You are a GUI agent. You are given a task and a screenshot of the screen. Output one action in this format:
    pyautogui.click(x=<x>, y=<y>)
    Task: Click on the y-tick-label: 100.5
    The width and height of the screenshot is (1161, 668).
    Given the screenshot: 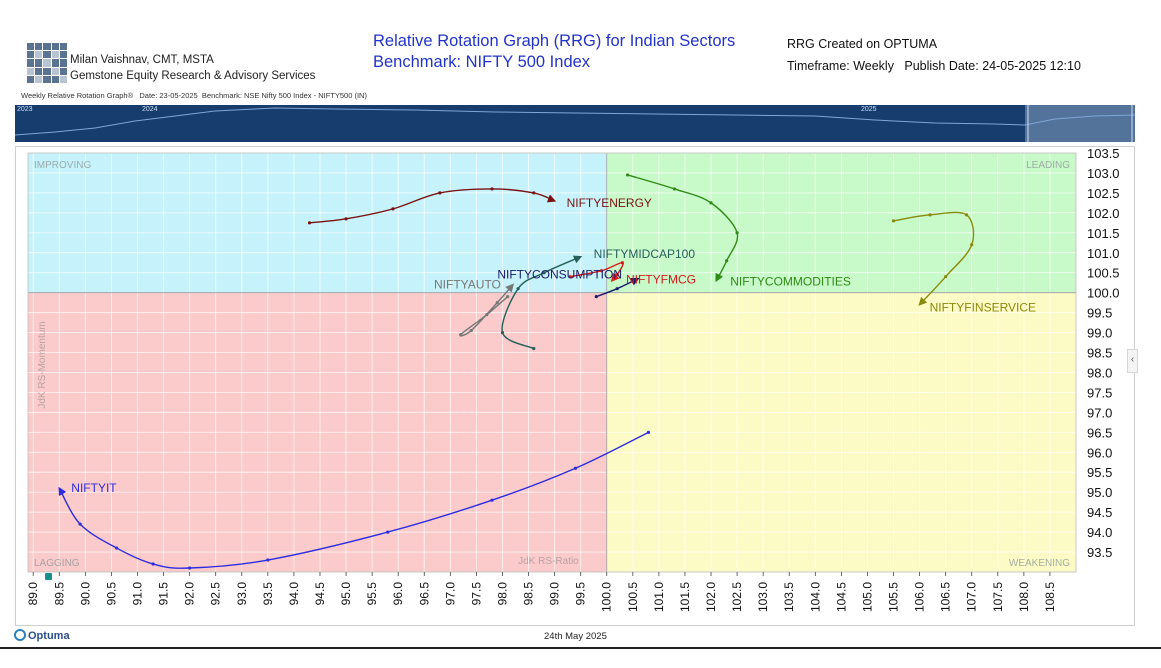 What is the action you would take?
    pyautogui.click(x=1103, y=273)
    